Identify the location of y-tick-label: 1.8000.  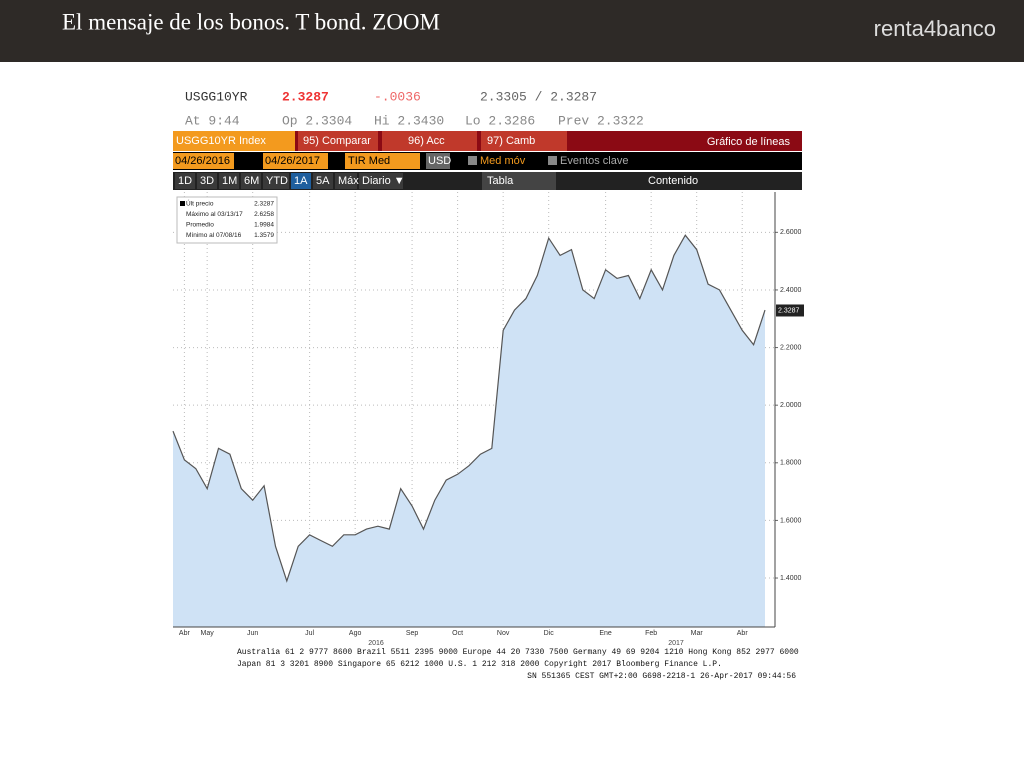
(791, 463).